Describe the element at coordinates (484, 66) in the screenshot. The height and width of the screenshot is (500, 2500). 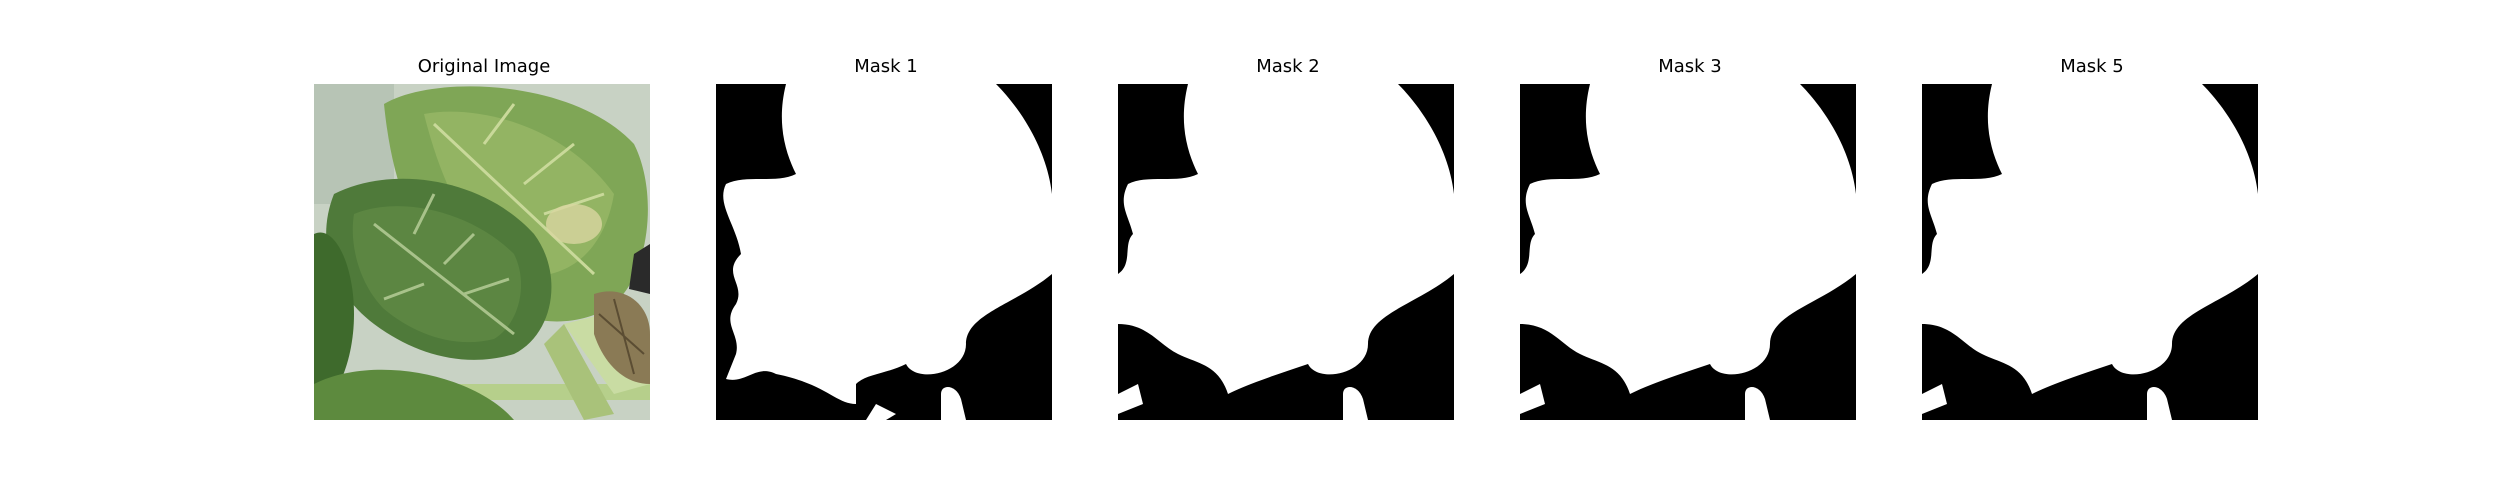
I see `panel-title: Original Image` at that location.